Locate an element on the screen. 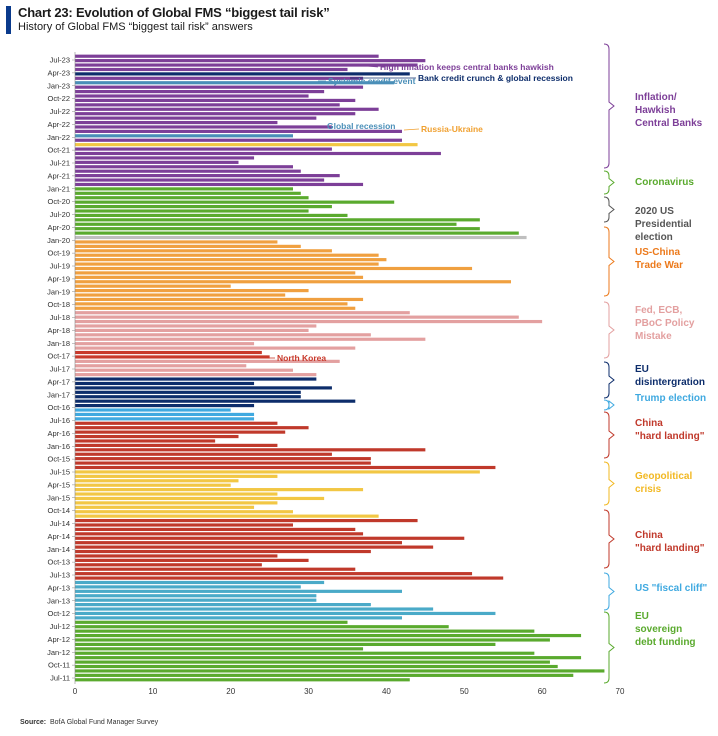 This screenshot has height=736, width=718. y-tick-label: Apr-21 is located at coordinates (58, 175).